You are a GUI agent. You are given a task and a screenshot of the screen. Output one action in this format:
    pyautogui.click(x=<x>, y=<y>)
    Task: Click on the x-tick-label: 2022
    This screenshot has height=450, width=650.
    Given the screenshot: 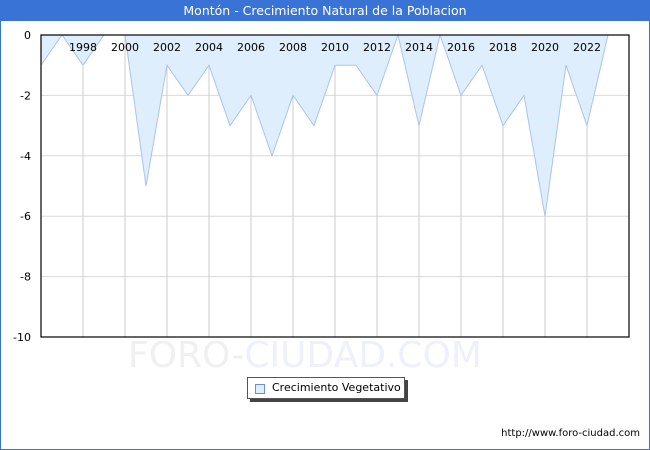 What is the action you would take?
    pyautogui.click(x=587, y=47)
    